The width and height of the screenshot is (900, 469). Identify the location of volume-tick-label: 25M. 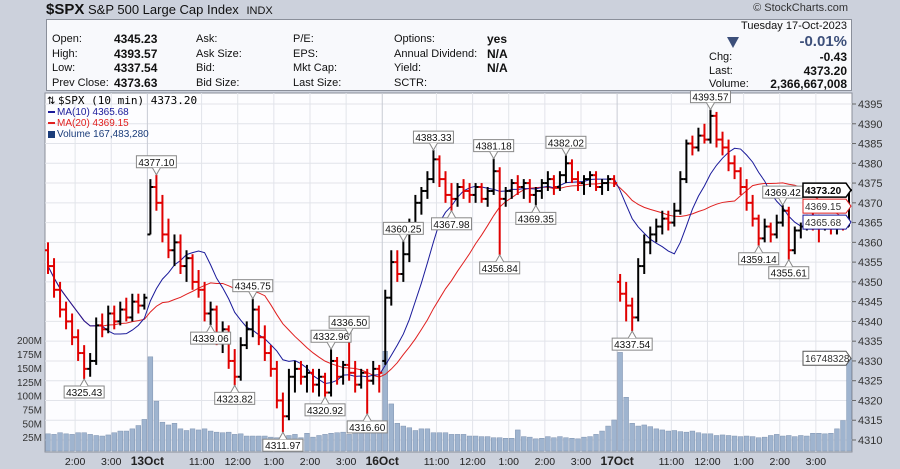
(32, 438).